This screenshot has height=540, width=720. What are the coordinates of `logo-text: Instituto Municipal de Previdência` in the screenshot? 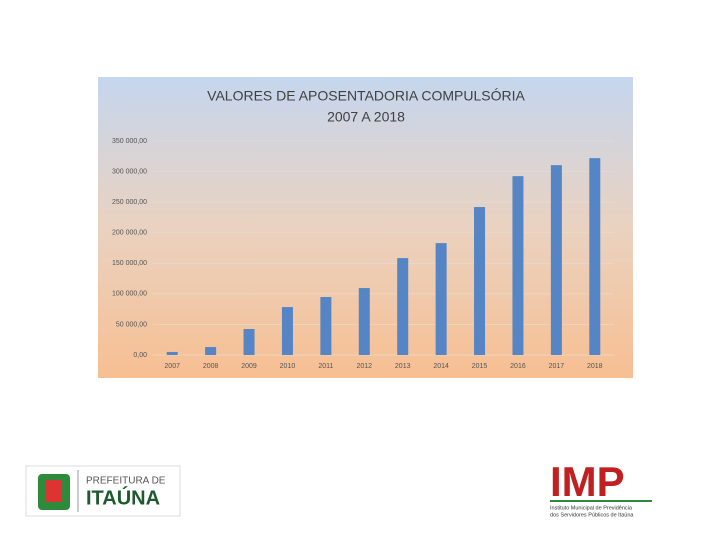 It's located at (591, 508).